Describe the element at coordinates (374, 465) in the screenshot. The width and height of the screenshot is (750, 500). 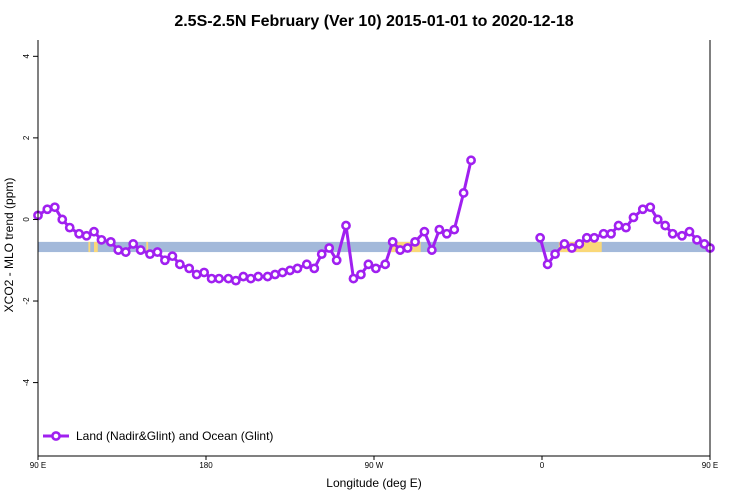
I see `x-tick-label: 90 W` at that location.